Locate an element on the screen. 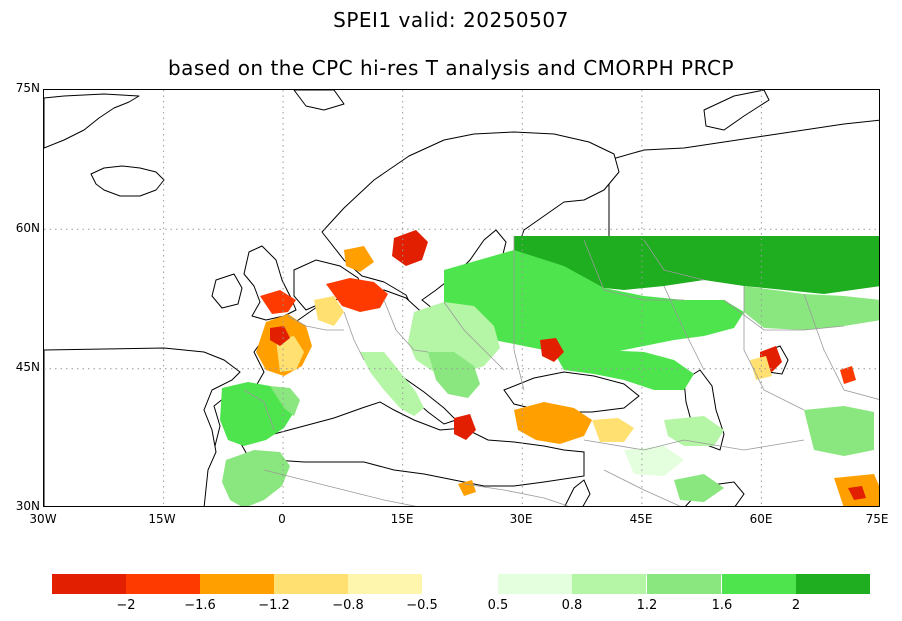 Image resolution: width=902 pixels, height=621 pixels. shade-russia-wet is located at coordinates (696, 265).